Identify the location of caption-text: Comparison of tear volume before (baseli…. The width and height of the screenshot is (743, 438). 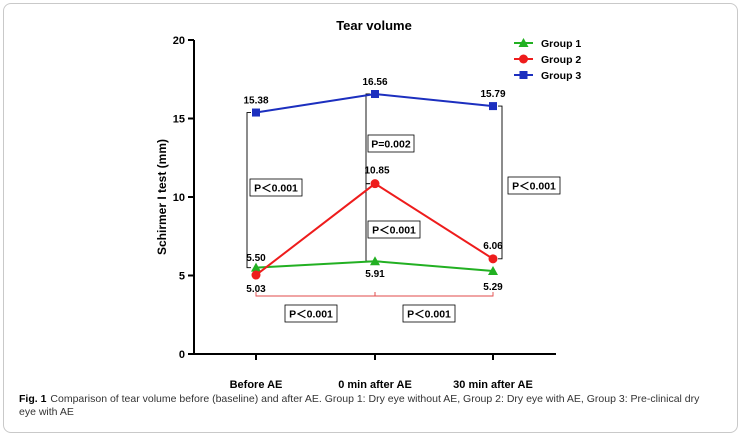
(359, 405).